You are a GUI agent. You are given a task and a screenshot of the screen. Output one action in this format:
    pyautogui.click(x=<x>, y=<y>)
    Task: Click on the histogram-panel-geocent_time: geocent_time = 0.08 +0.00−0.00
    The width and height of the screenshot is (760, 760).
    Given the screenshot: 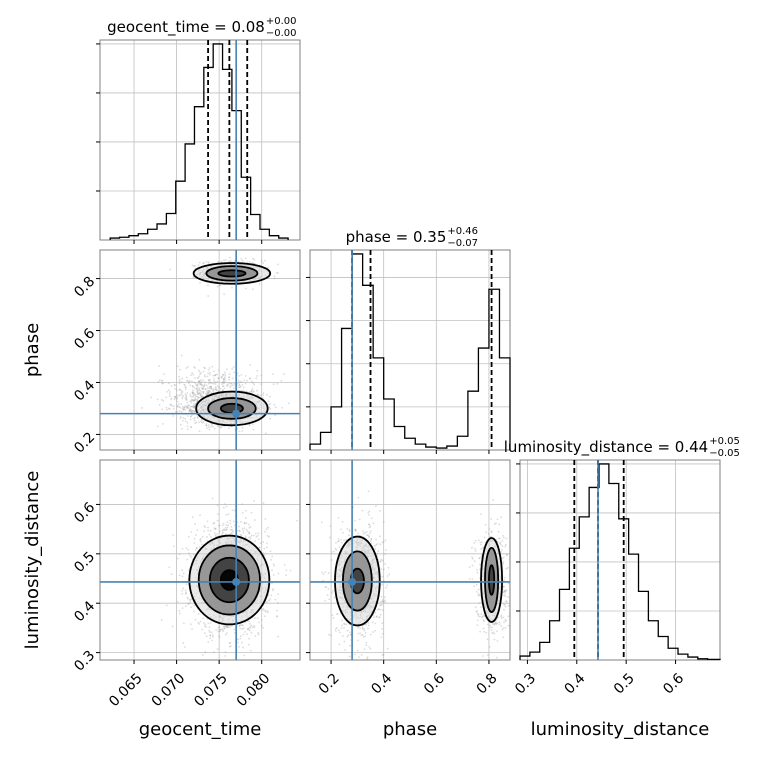 What is the action you would take?
    pyautogui.click(x=198, y=130)
    